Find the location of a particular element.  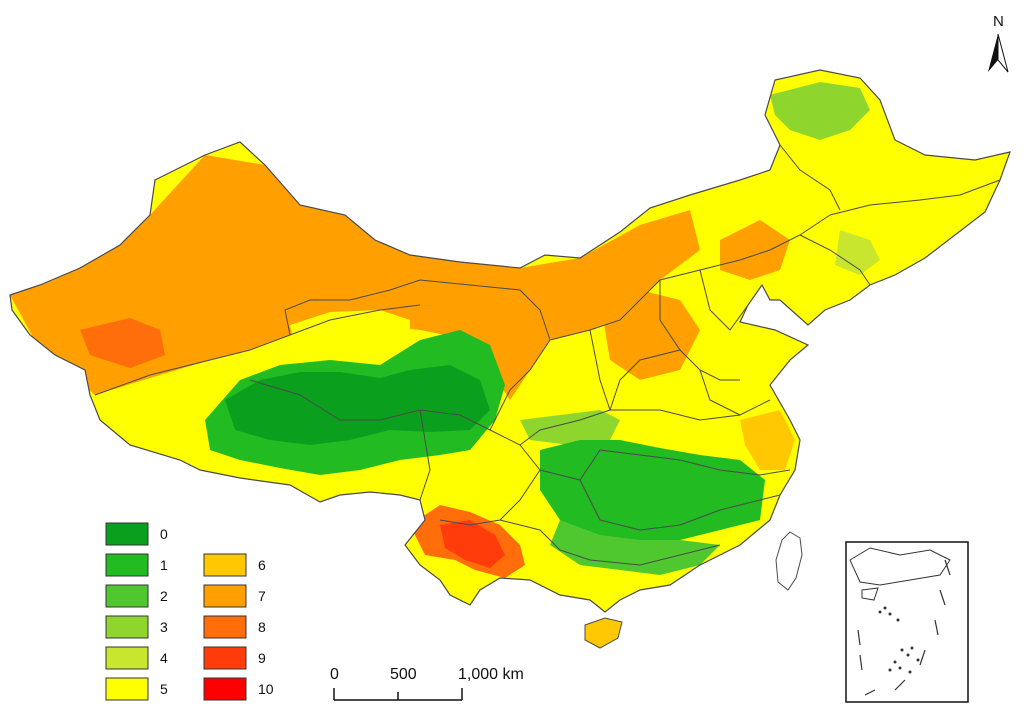

legend-label-2: 2 is located at coordinates (164, 596).